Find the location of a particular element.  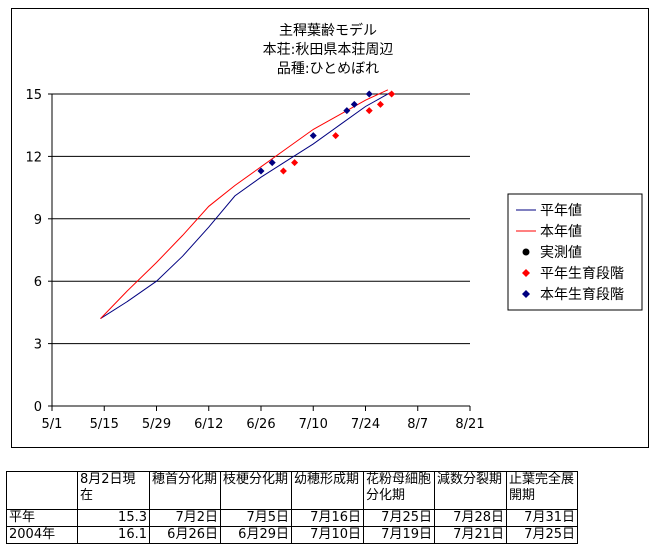

x-tick-label: 5/29 is located at coordinates (156, 424).